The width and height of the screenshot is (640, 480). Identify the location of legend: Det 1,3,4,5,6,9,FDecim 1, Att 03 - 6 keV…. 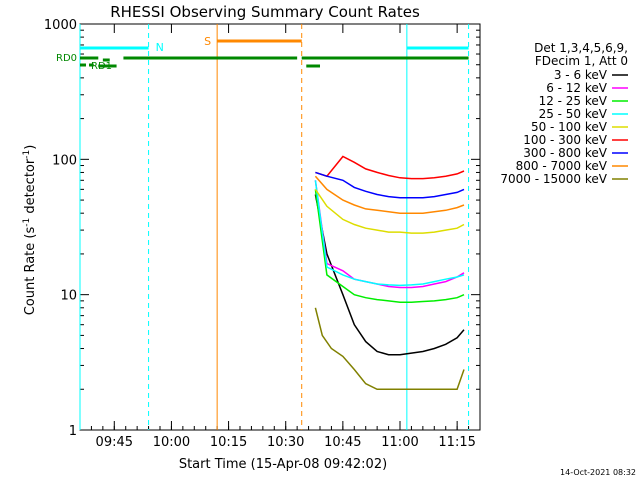
(564, 113).